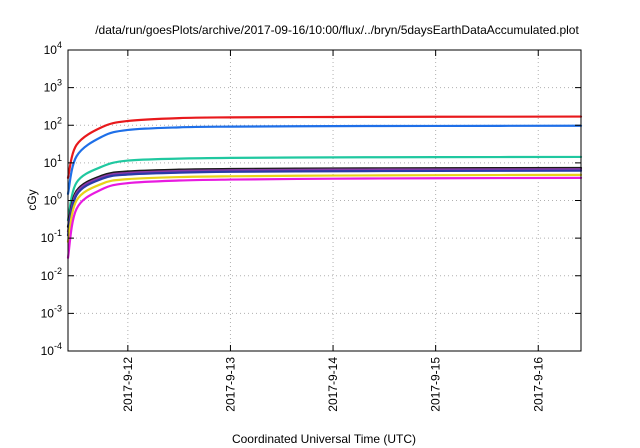  Describe the element at coordinates (51, 236) in the screenshot. I see `y-tick-label: 10⁻¹` at that location.